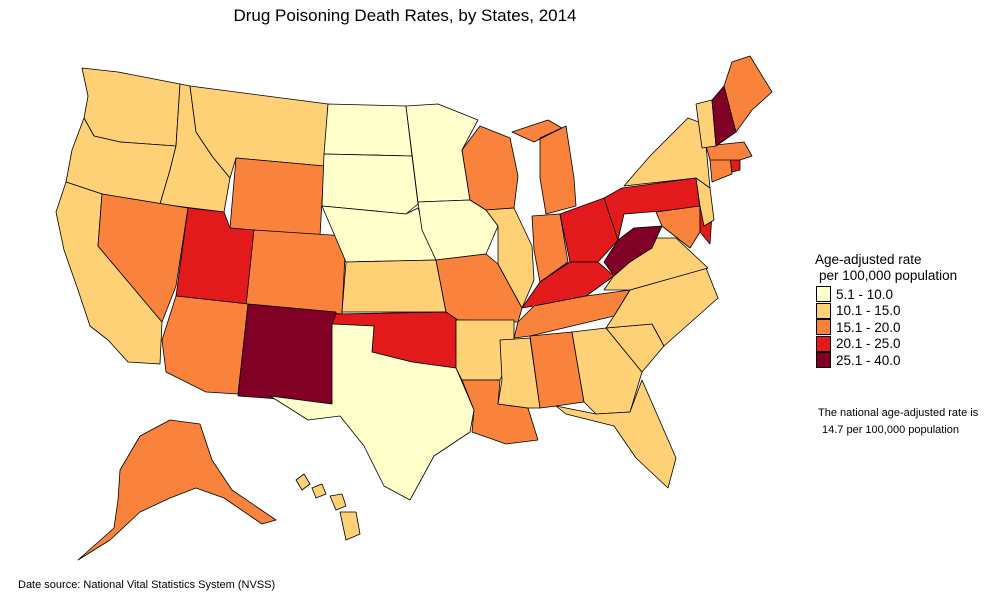 The image size is (1000, 600). Describe the element at coordinates (748, 94) in the screenshot. I see `state-me` at that location.